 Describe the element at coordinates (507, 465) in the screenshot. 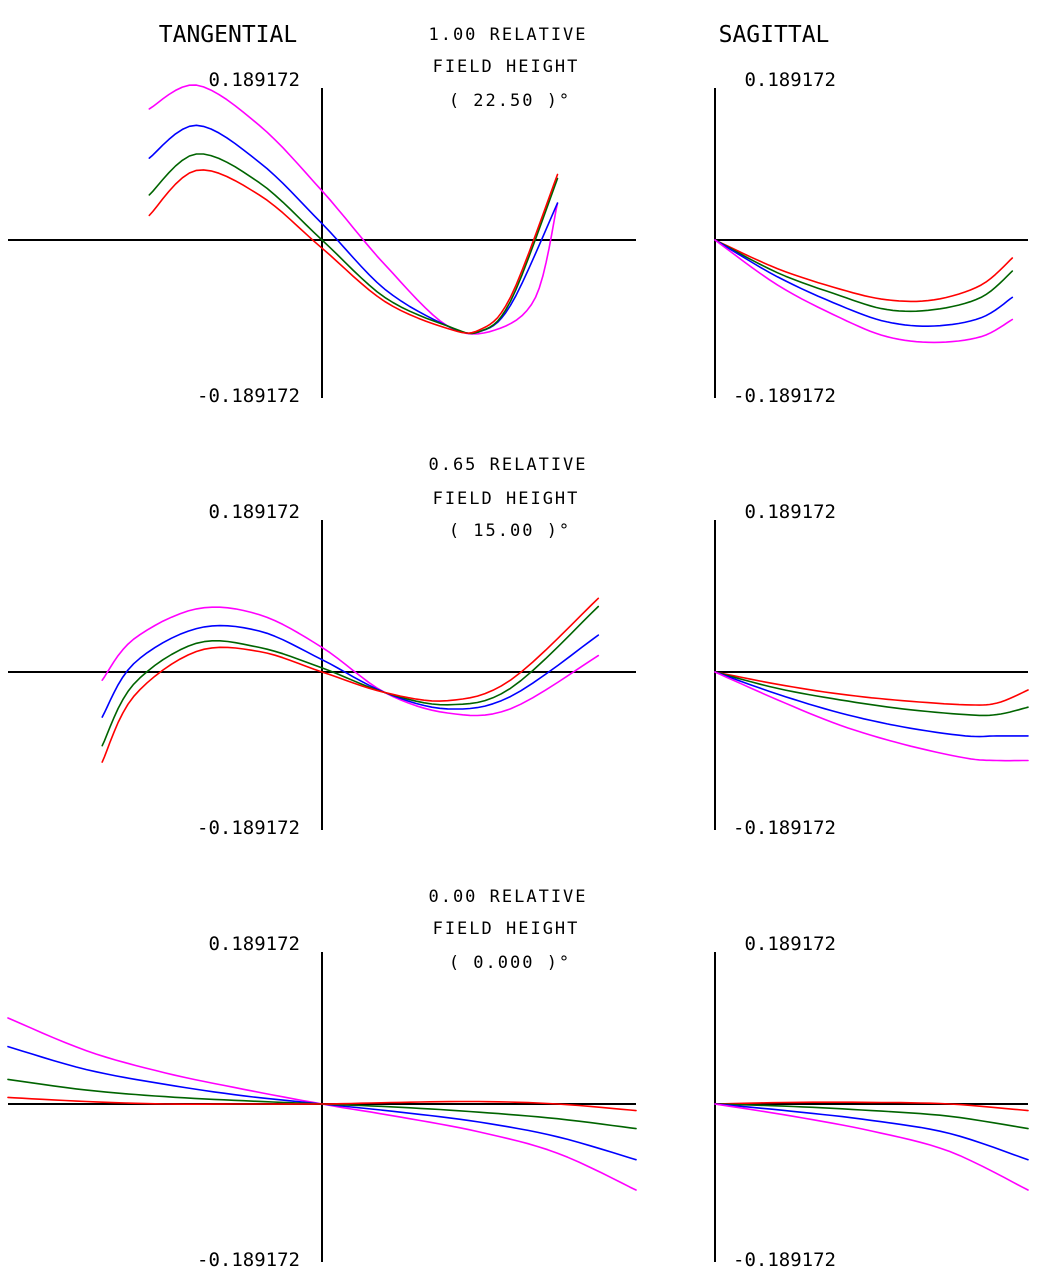

I see `field-relative-label: 0.65 RELATIVE` at that location.